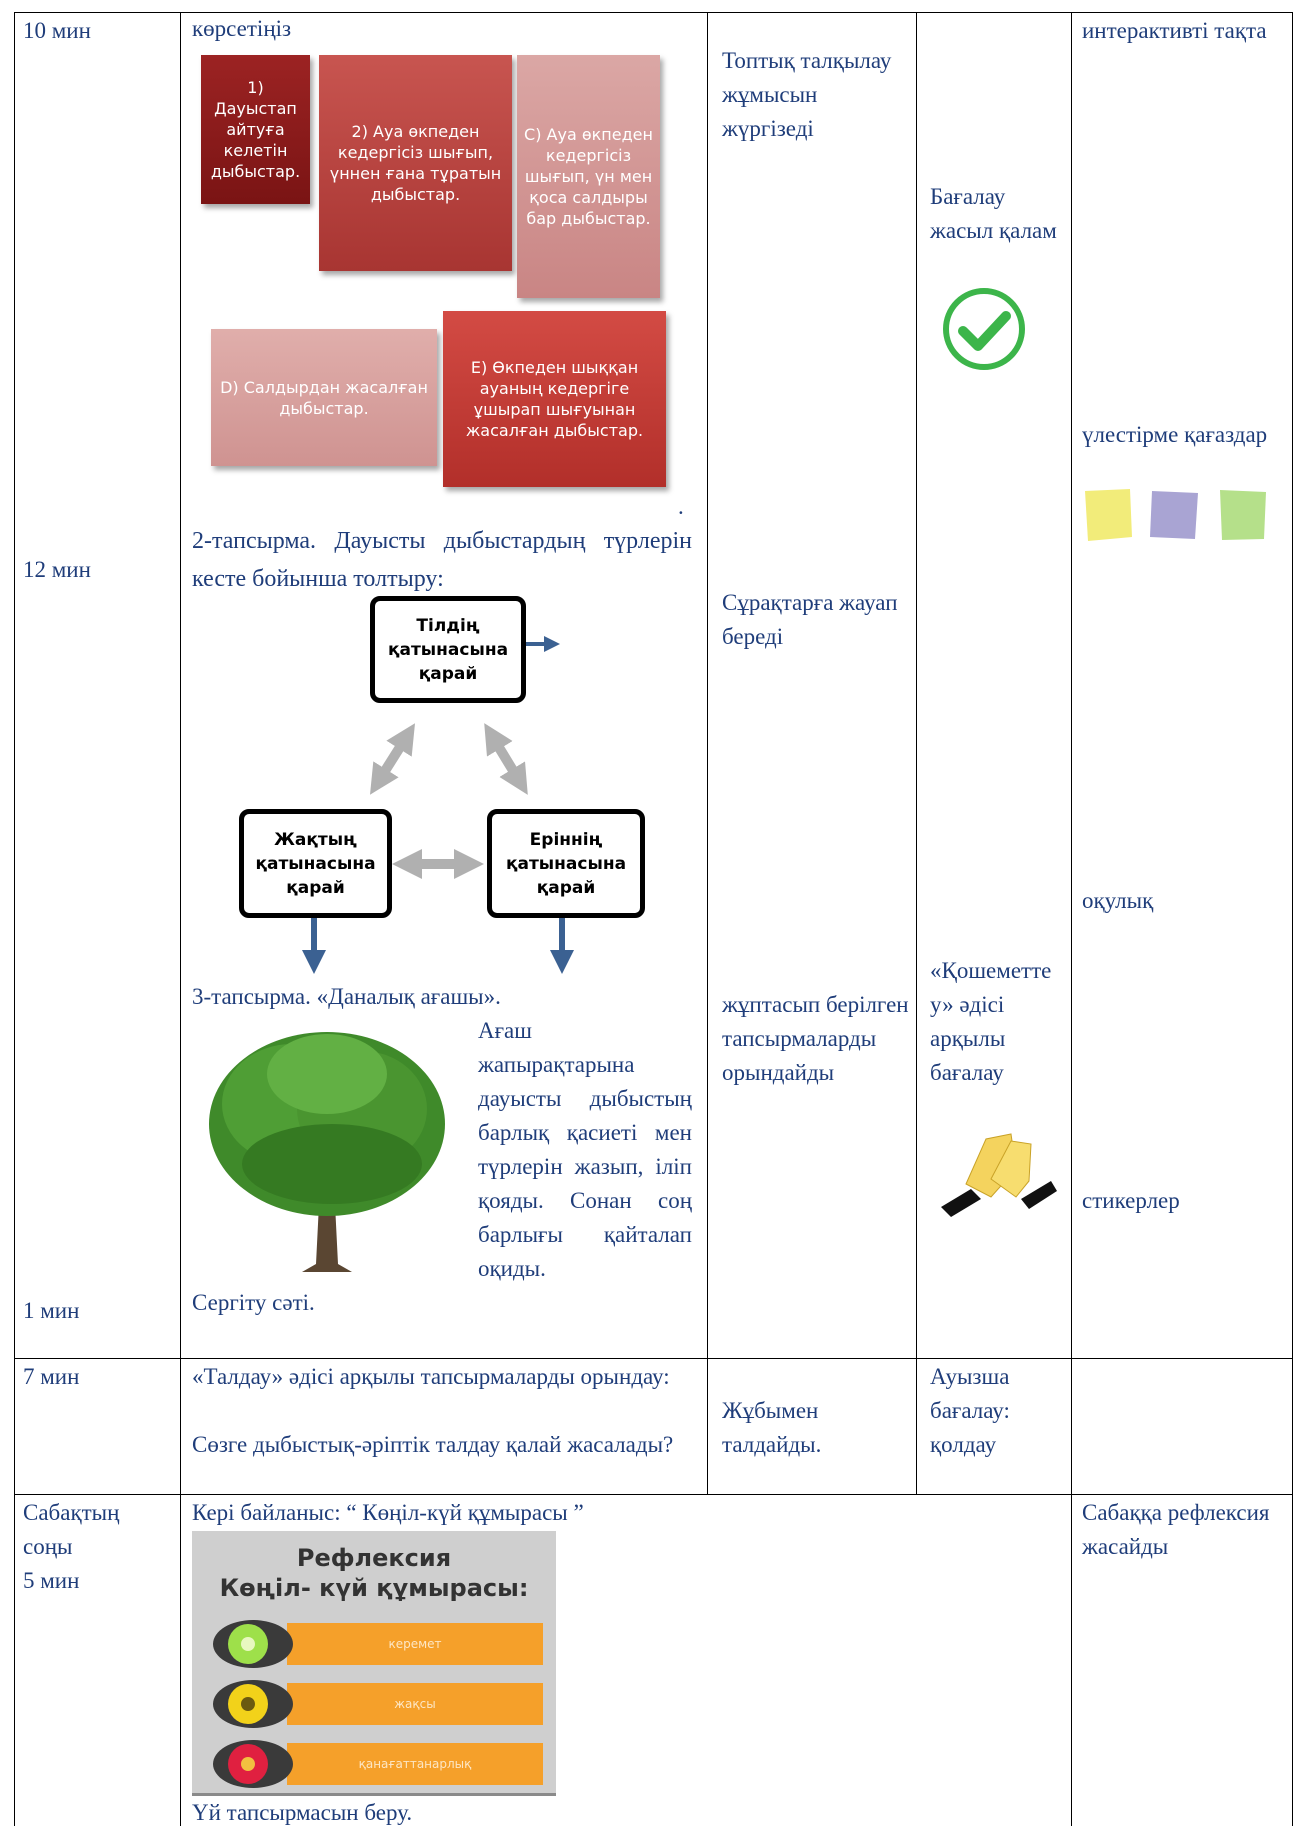 This screenshot has height=1830, width=1300. What do you see at coordinates (255, 129) in the screenshot?
I see `concept-box: 1) Дауыстап айтуға келетін дыбыстар.` at bounding box center [255, 129].